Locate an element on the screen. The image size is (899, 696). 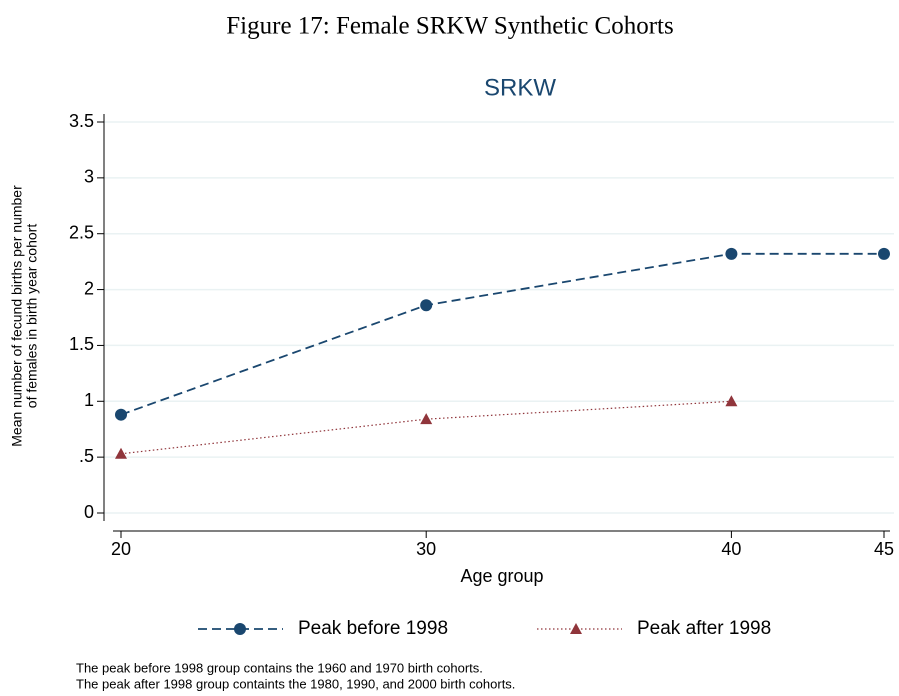
y-tick-label: 3.5 is located at coordinates (81, 121).